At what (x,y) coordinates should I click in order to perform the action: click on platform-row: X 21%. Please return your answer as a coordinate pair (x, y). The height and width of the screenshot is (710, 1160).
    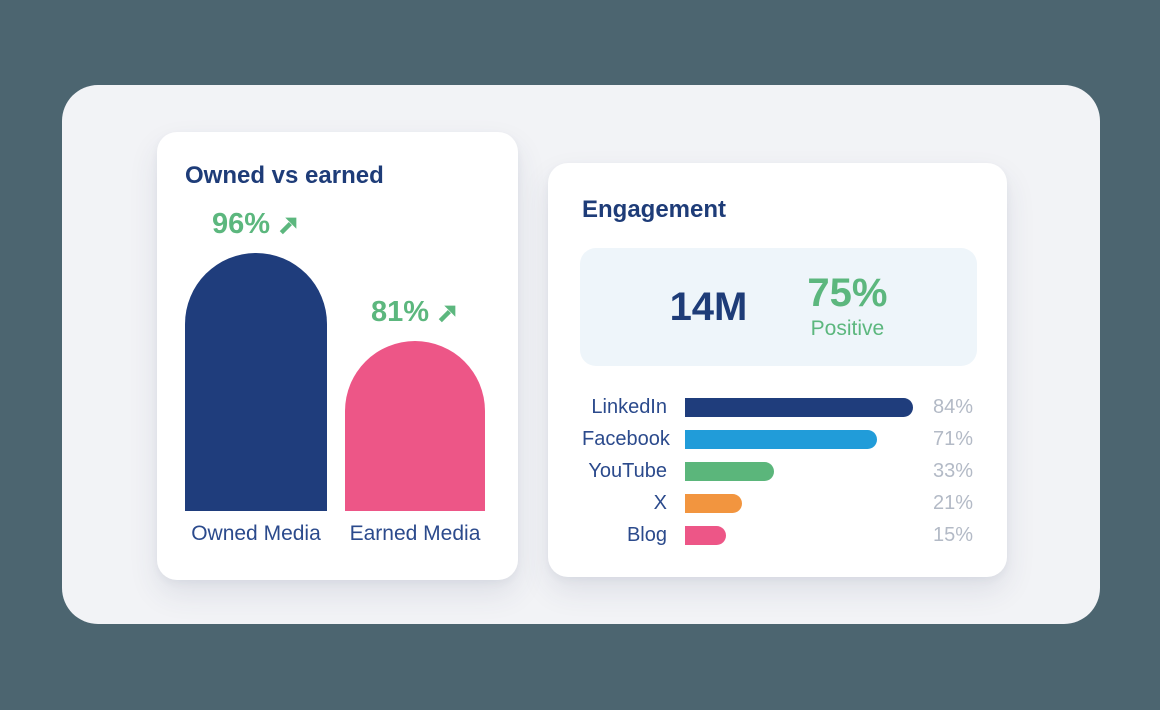
    Looking at the image, I should click on (777, 503).